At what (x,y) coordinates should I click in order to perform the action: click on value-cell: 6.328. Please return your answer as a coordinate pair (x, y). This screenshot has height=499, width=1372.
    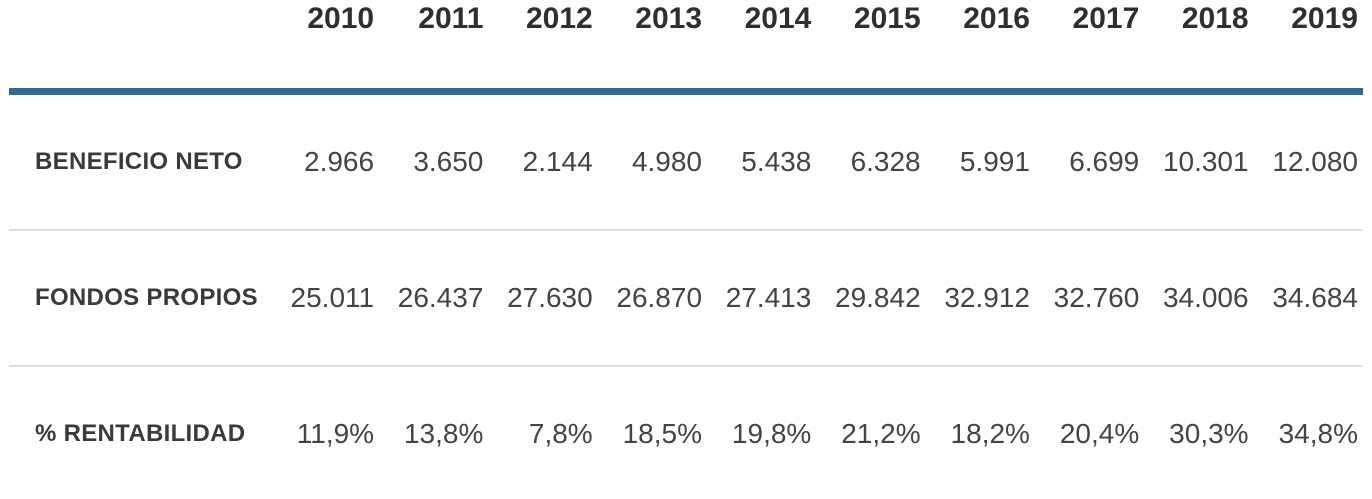
    Looking at the image, I should click on (871, 161).